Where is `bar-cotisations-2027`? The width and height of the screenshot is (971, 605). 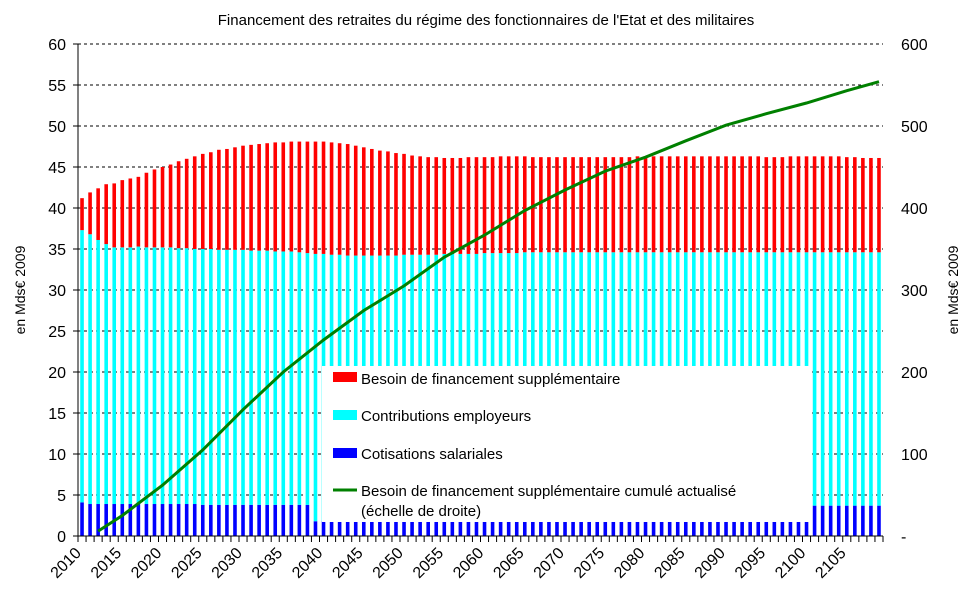 bar-cotisations-2027 is located at coordinates (219, 520).